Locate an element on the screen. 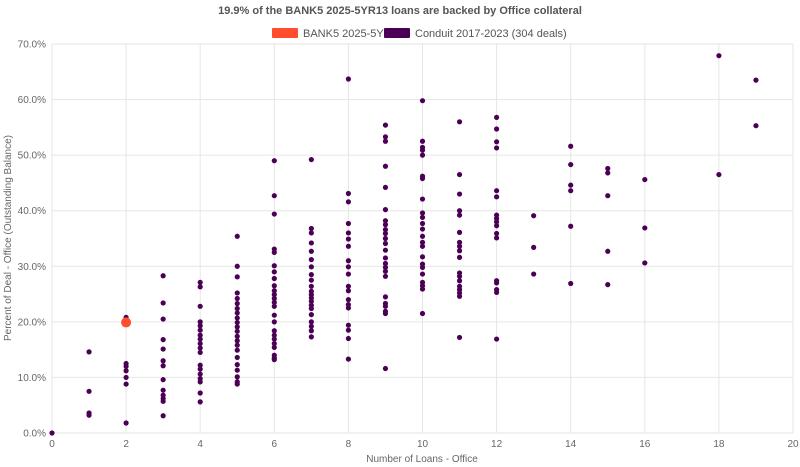  x-tick-label: 8 is located at coordinates (349, 444).